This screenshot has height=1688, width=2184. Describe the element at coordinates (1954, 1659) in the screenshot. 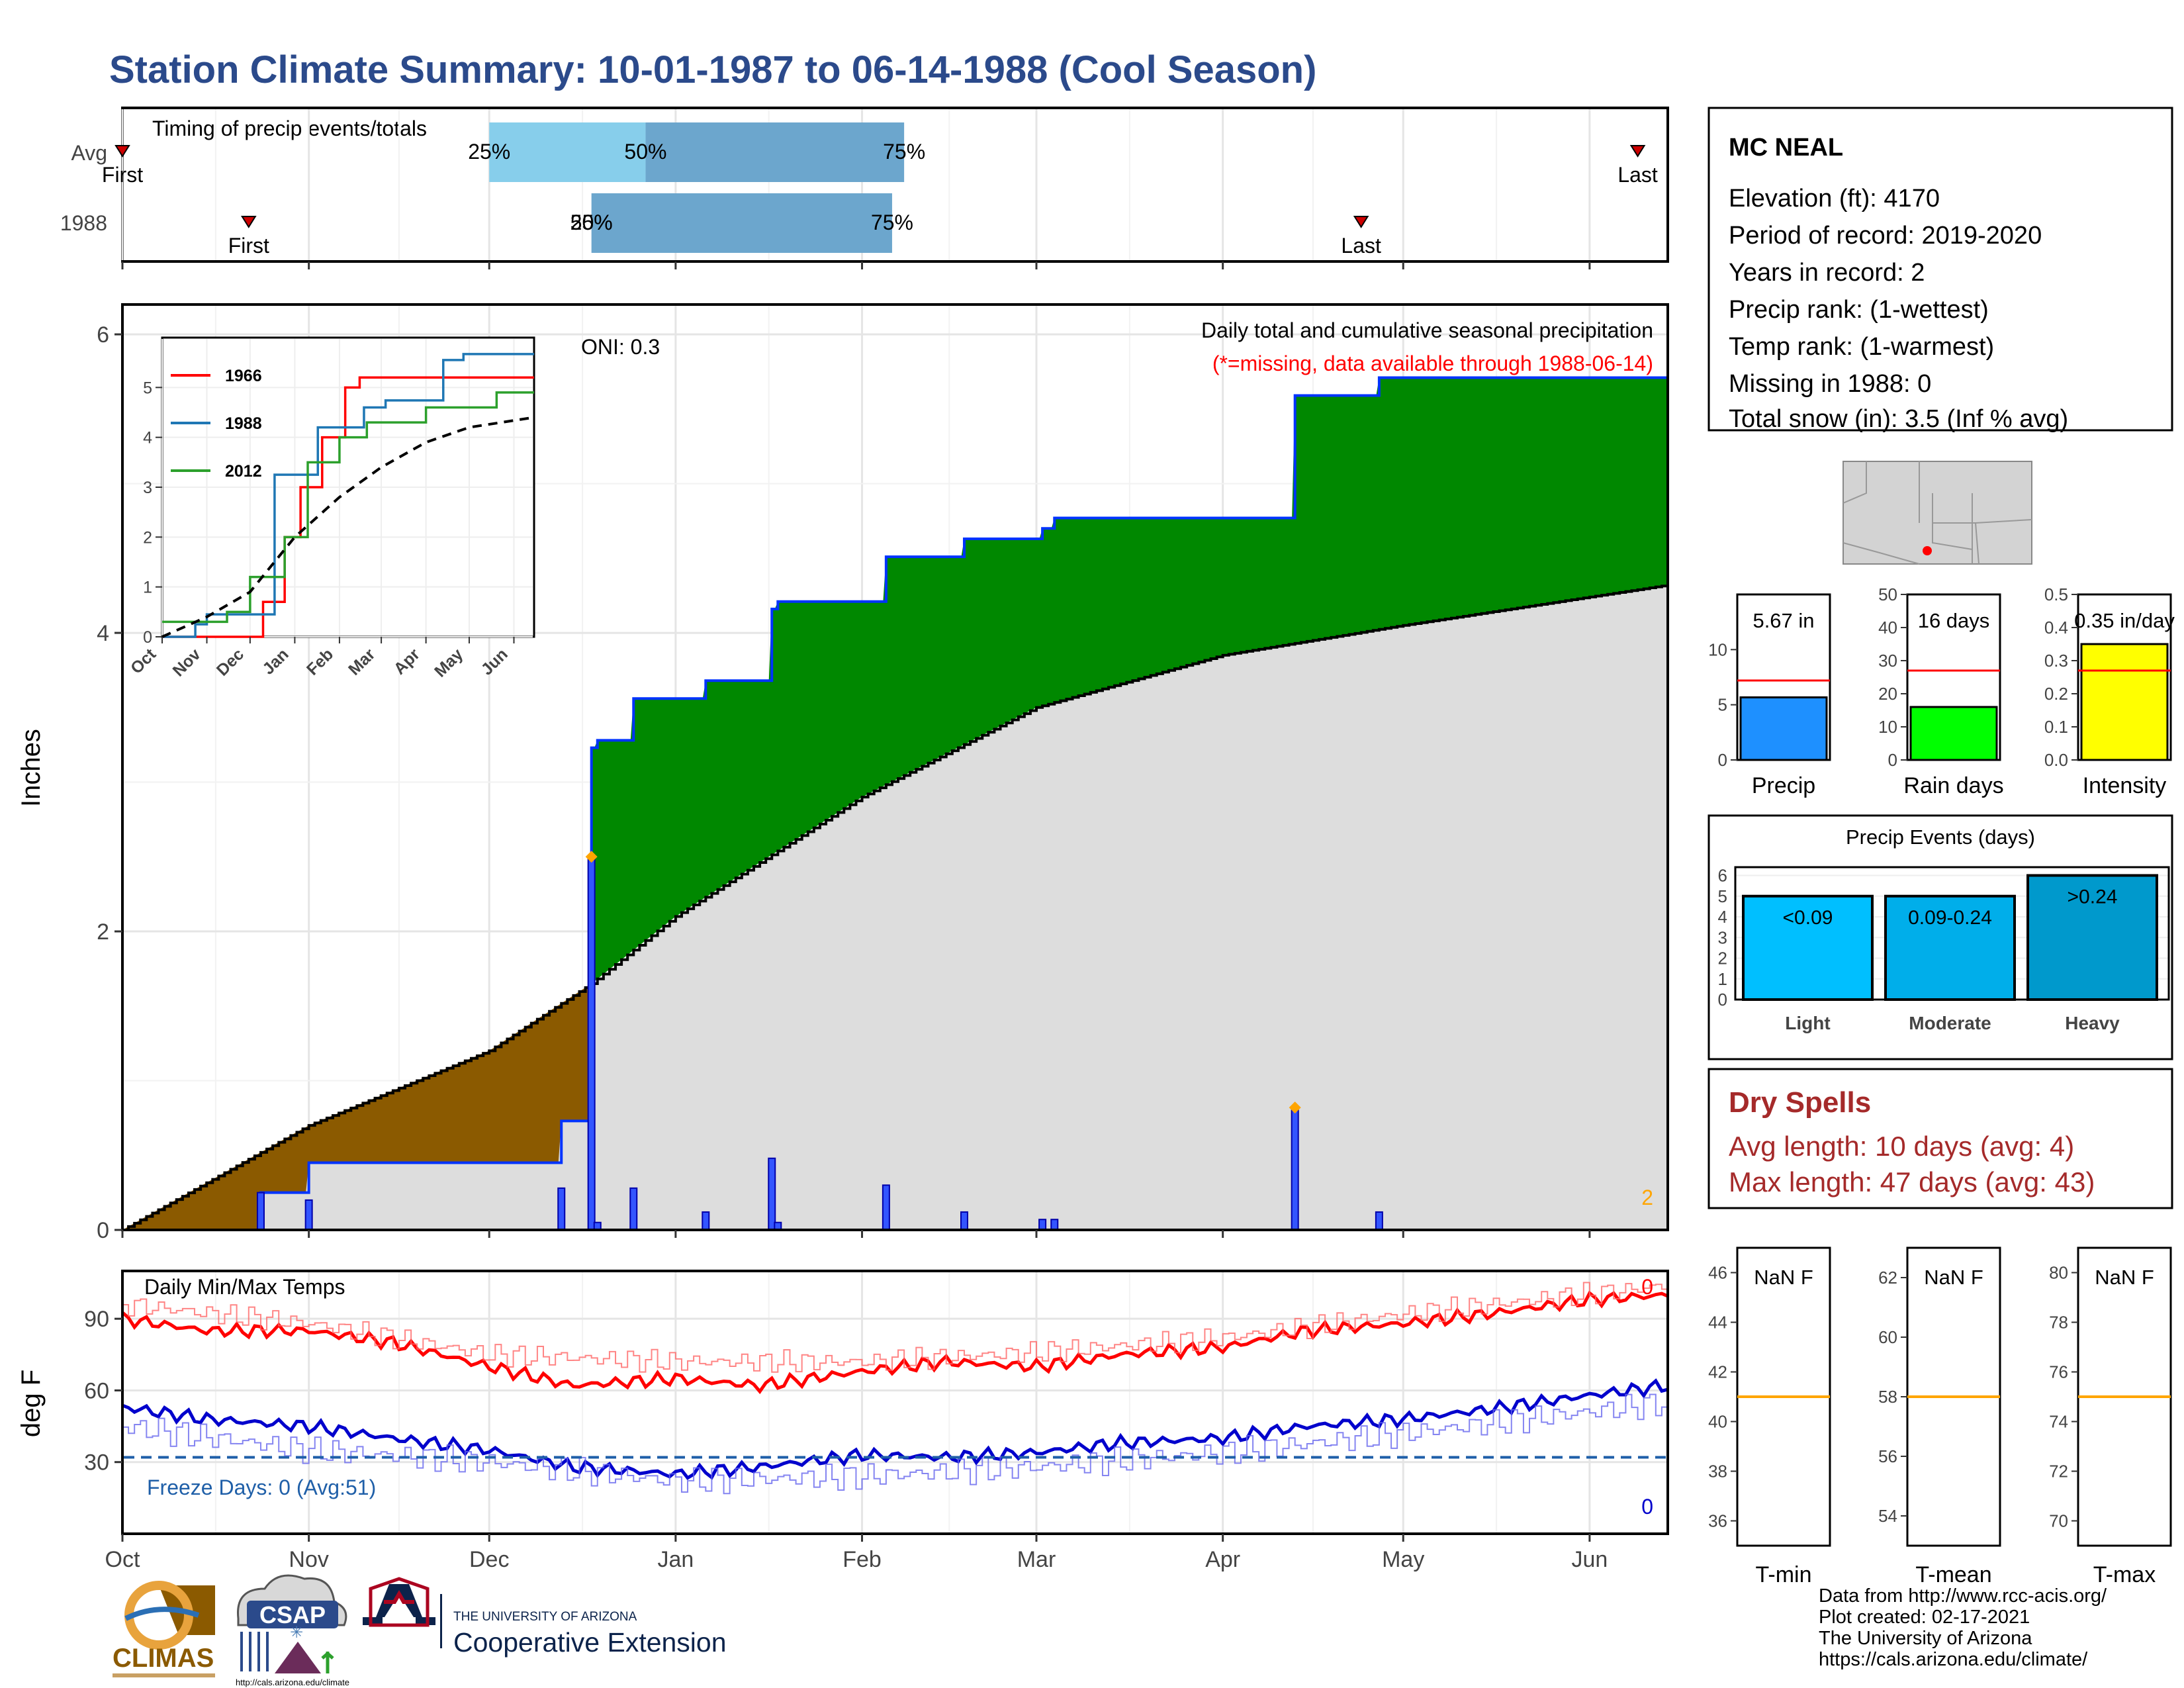

I see `credit-url: https://cals.arizona.edu/climate/` at that location.